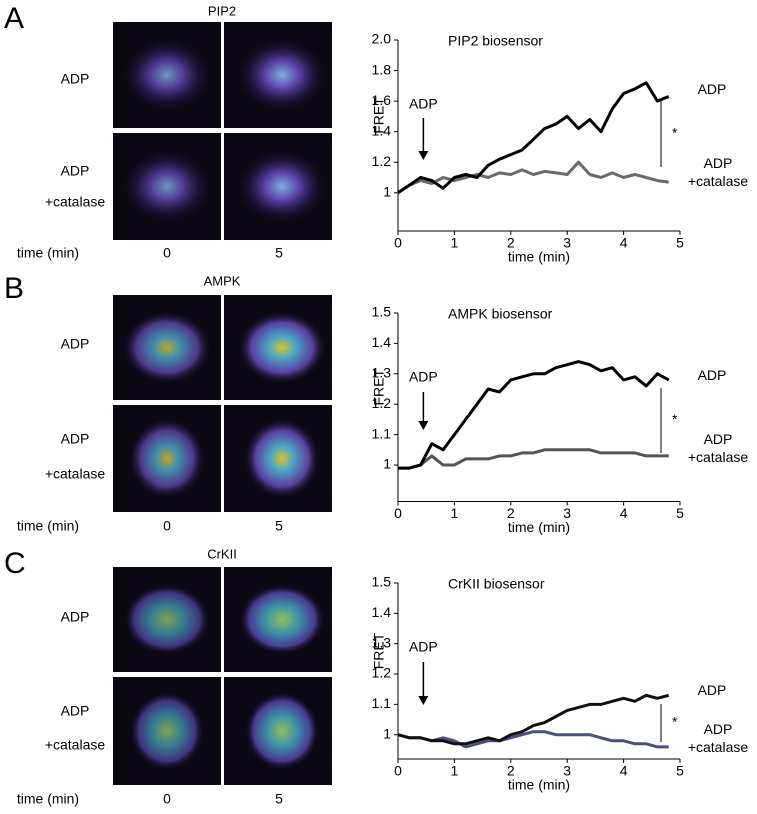 This screenshot has height=814, width=757. I want to click on panel-letter: A, so click(14, 18).